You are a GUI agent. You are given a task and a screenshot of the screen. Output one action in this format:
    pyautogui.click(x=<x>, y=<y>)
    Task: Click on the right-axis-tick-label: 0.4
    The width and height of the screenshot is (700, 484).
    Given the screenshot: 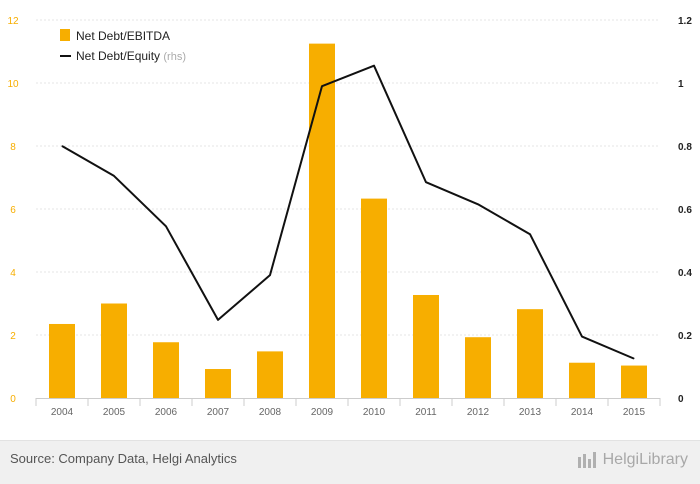 What is the action you would take?
    pyautogui.click(x=685, y=273)
    